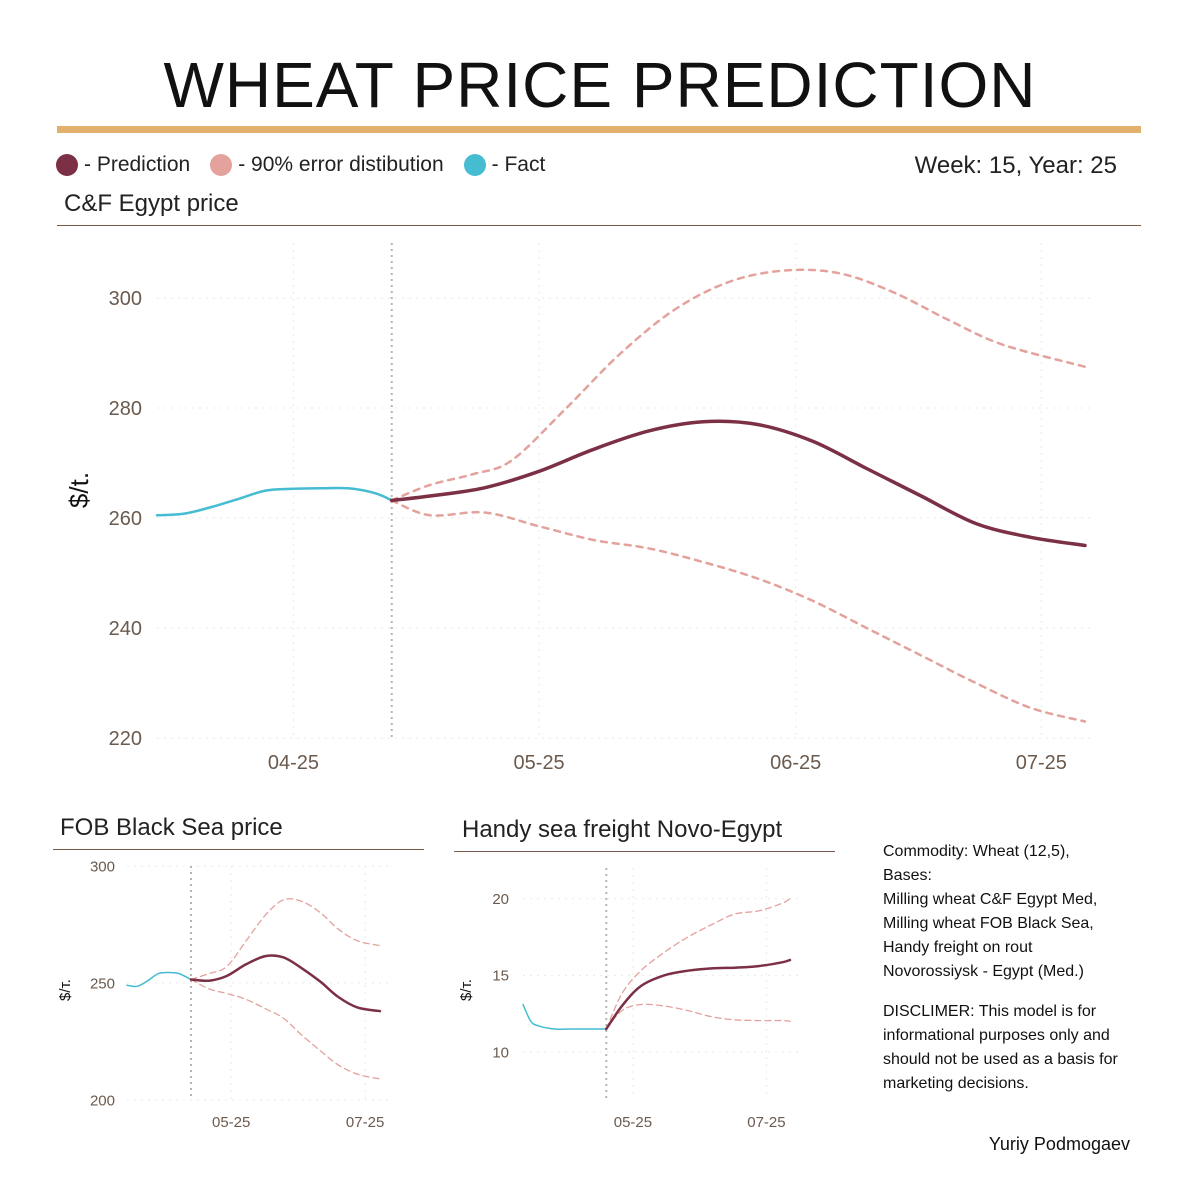 The image size is (1200, 1200). What do you see at coordinates (956, 1083) in the screenshot?
I see `disclaimer-line: marketing decisions.` at bounding box center [956, 1083].